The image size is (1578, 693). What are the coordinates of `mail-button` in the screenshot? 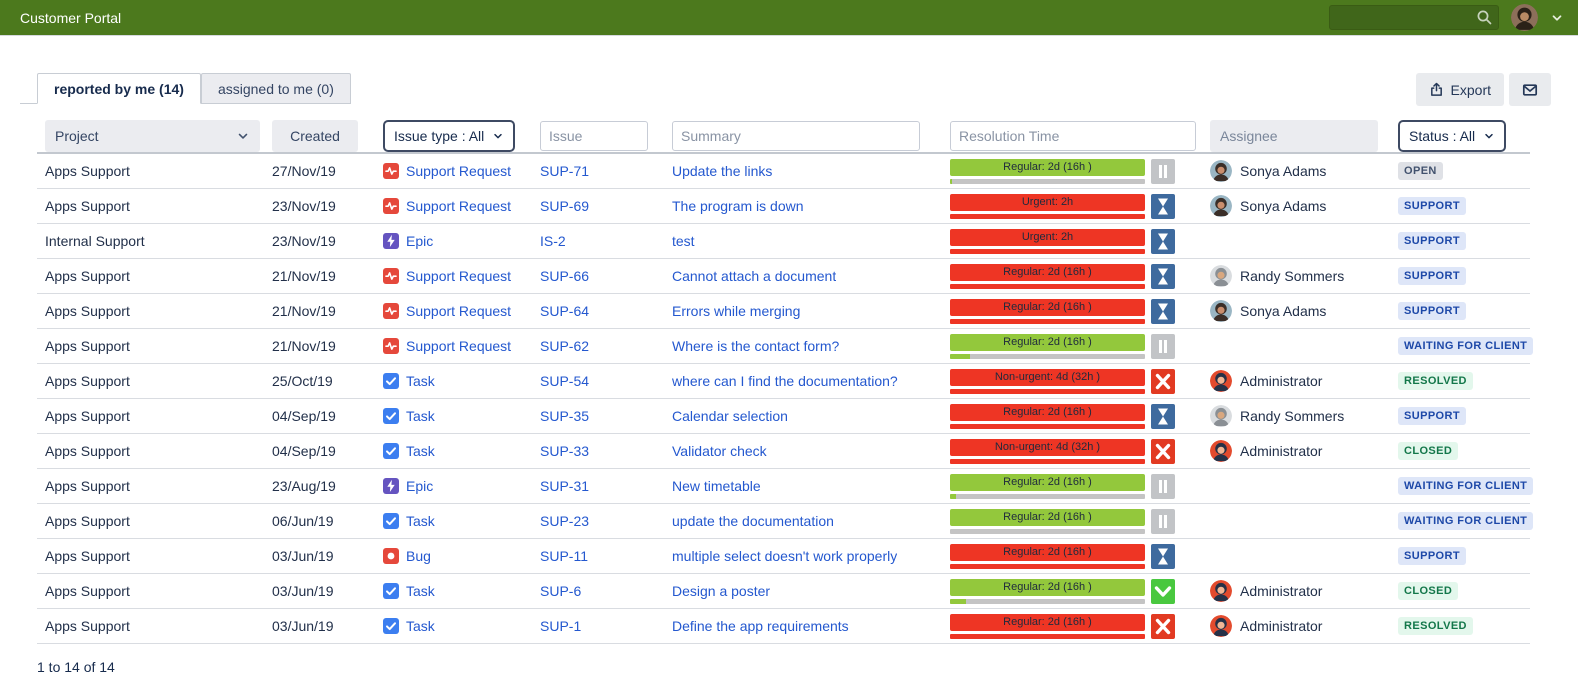 It's located at (1530, 89).